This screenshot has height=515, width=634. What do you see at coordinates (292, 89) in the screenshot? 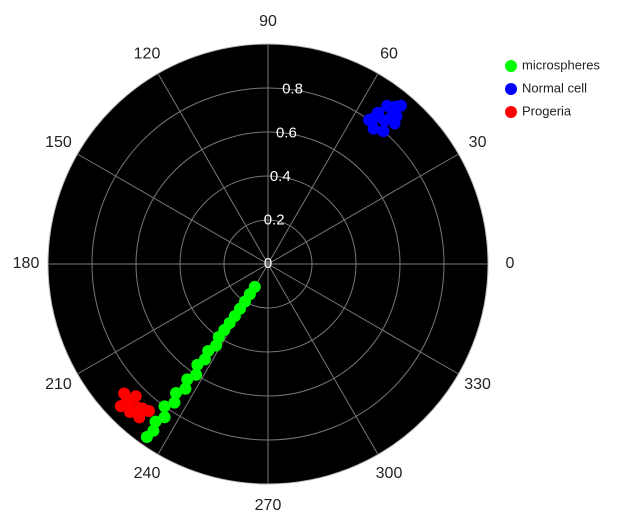
I see `r-tick-label: 0.8` at bounding box center [292, 89].